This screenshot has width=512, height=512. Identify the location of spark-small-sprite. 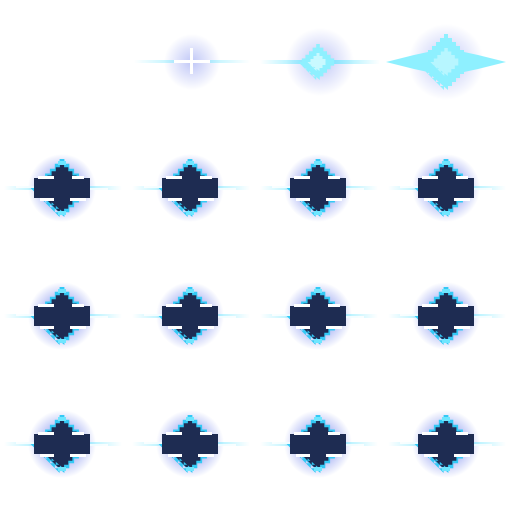
(320, 62).